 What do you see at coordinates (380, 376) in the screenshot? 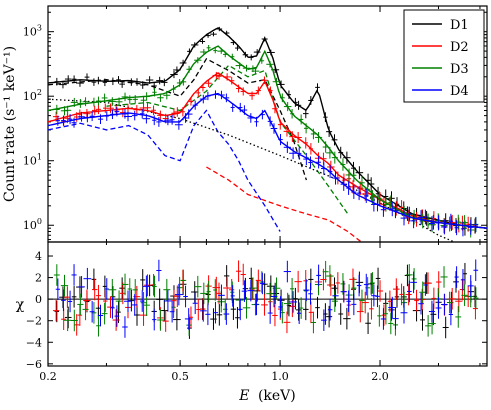
I see `x-tick-label: 2.0` at bounding box center [380, 376].